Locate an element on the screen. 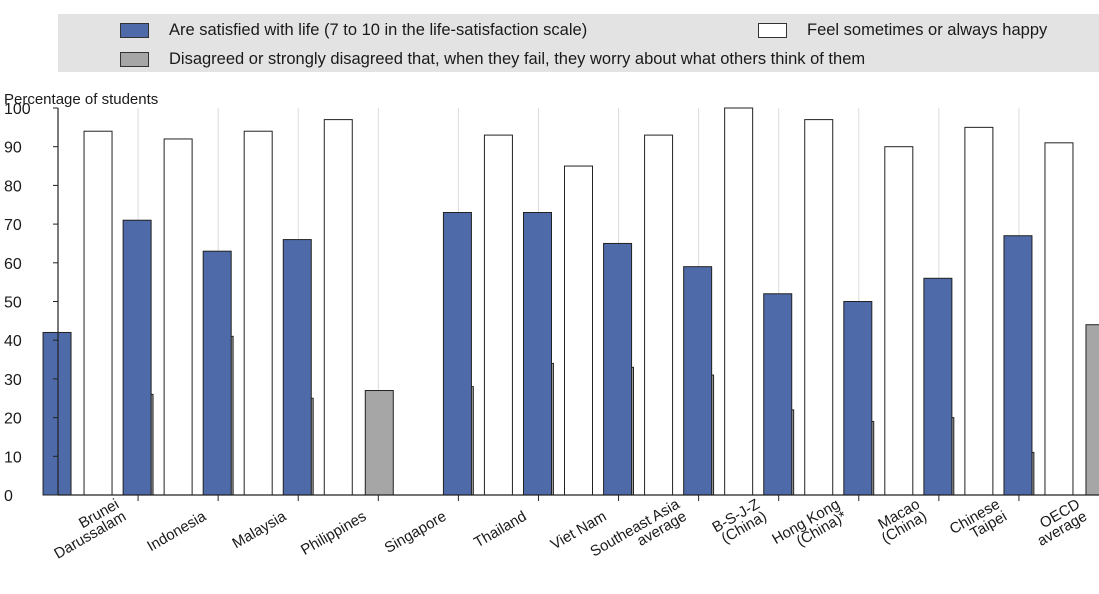 The width and height of the screenshot is (1099, 594). x-category-label: Malaysia is located at coordinates (259, 530).